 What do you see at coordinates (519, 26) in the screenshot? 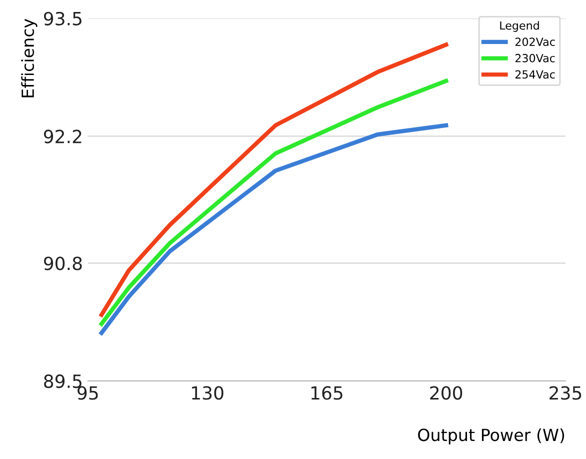
I see `legend-title: Legend` at bounding box center [519, 26].